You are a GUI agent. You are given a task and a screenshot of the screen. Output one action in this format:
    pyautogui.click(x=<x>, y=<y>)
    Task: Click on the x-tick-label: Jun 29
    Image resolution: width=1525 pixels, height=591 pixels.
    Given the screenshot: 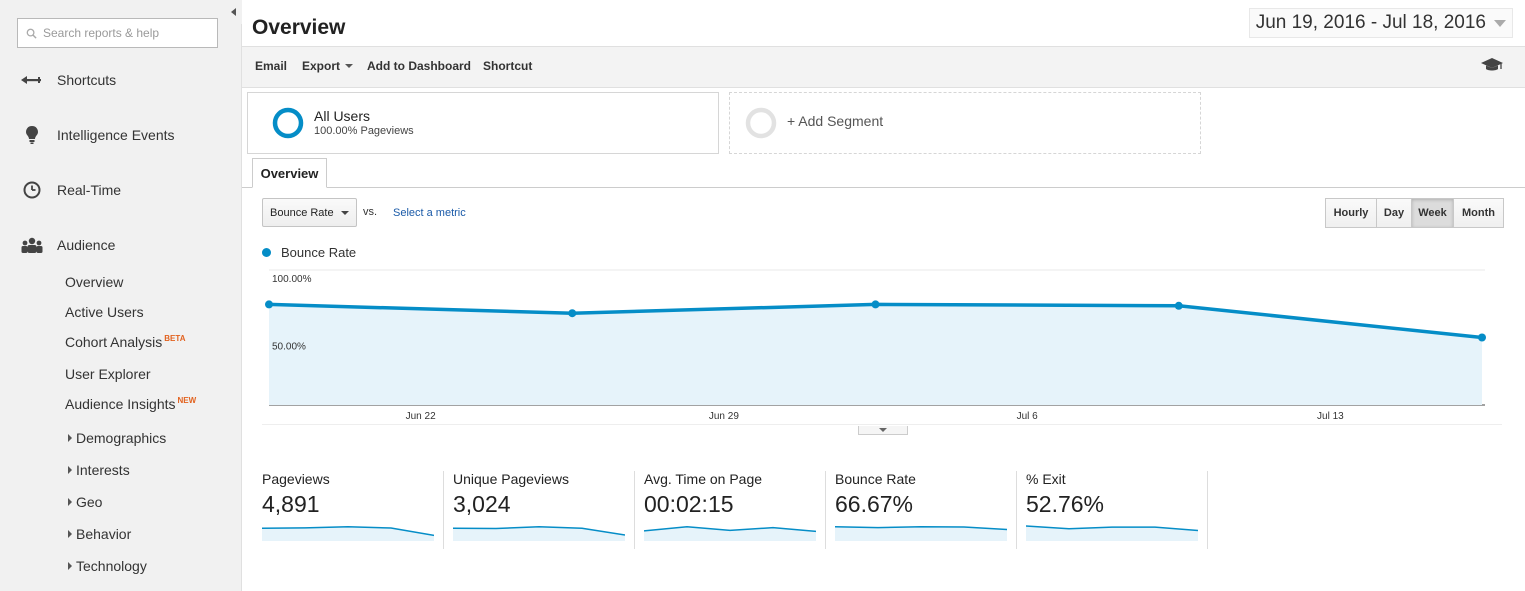 What is the action you would take?
    pyautogui.click(x=724, y=416)
    